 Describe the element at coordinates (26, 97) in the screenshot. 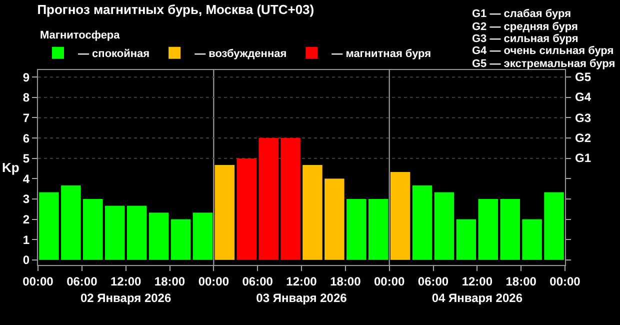

I see `y-tick-label: 8` at that location.